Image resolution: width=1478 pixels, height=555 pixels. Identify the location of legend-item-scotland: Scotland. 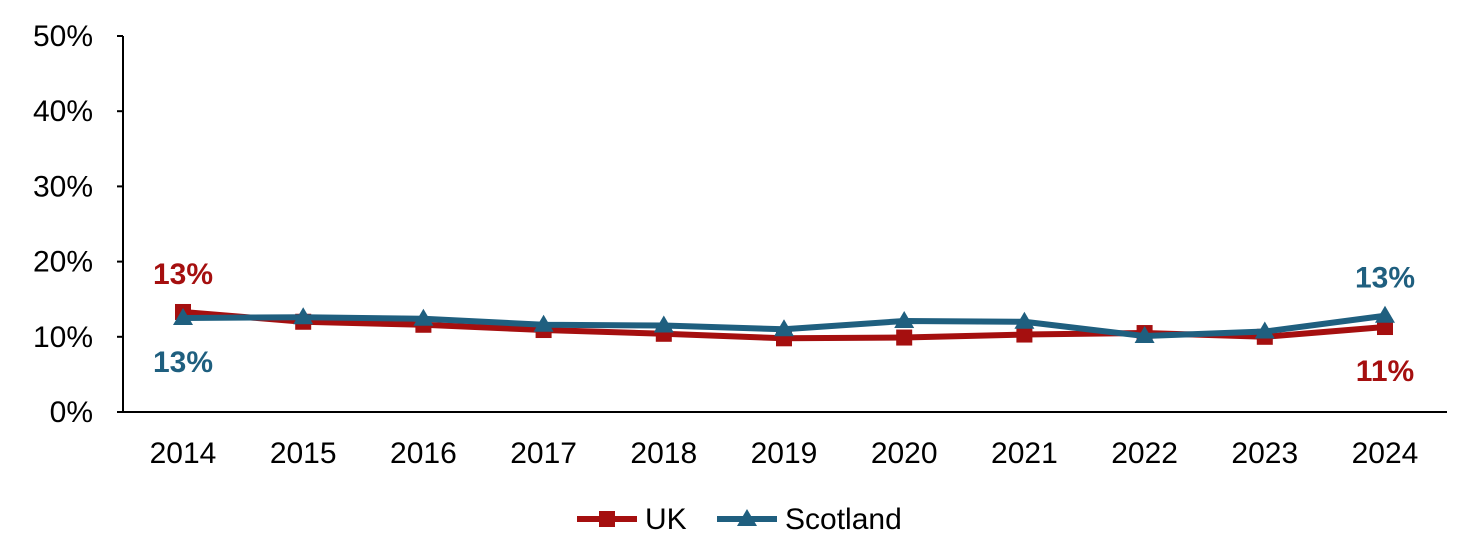
(809, 519).